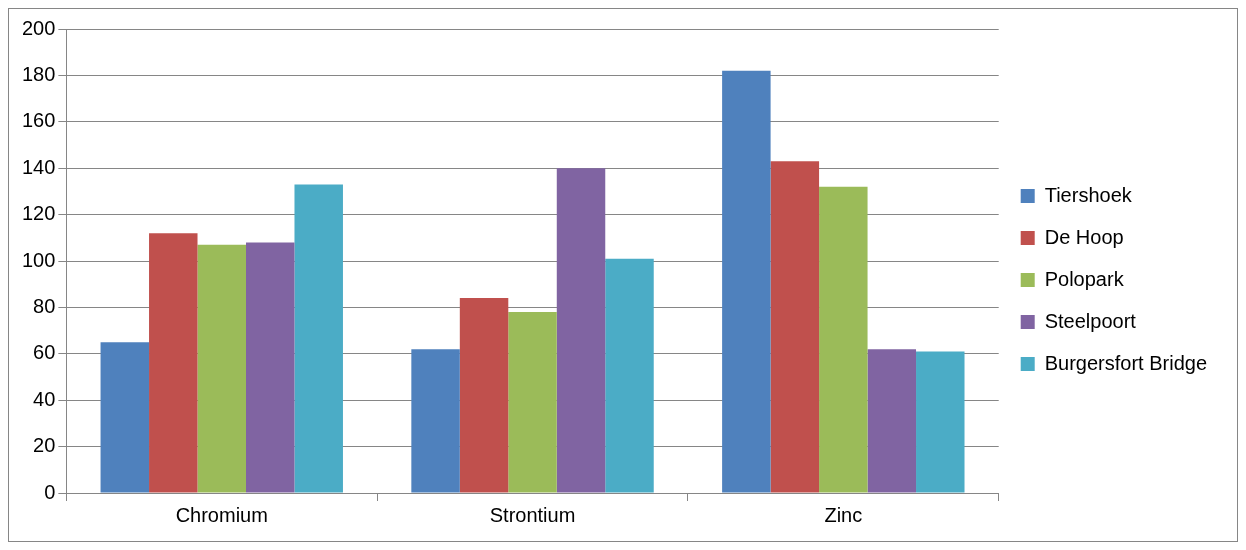 The height and width of the screenshot is (550, 1246). What do you see at coordinates (44, 398) in the screenshot?
I see `y-tick-label: 40` at bounding box center [44, 398].